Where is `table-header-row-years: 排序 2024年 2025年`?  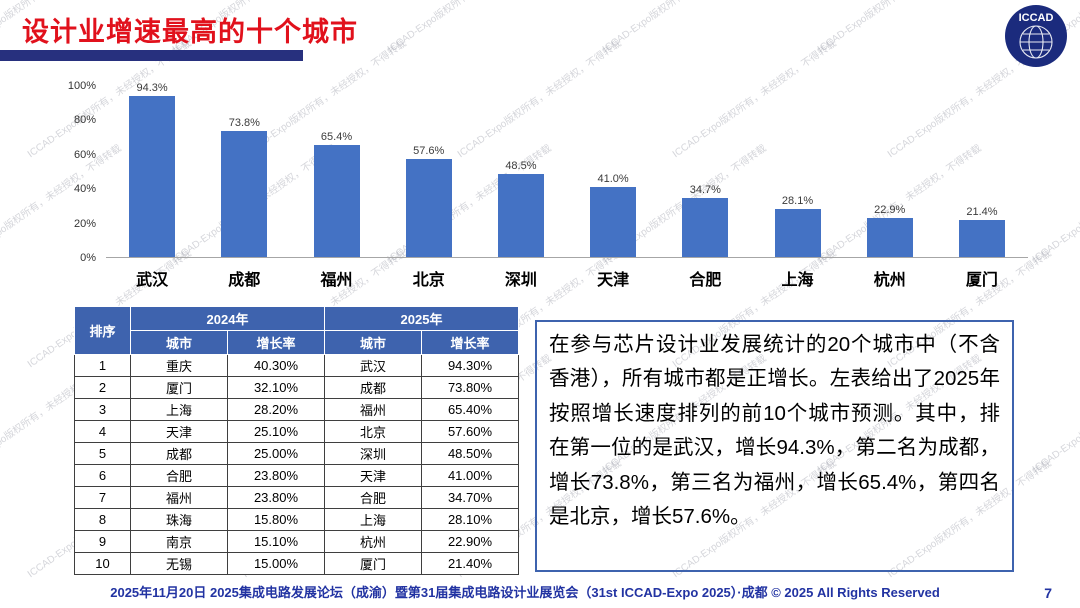 table-header-row-years: 排序 2024年 2025年 is located at coordinates (296, 330).